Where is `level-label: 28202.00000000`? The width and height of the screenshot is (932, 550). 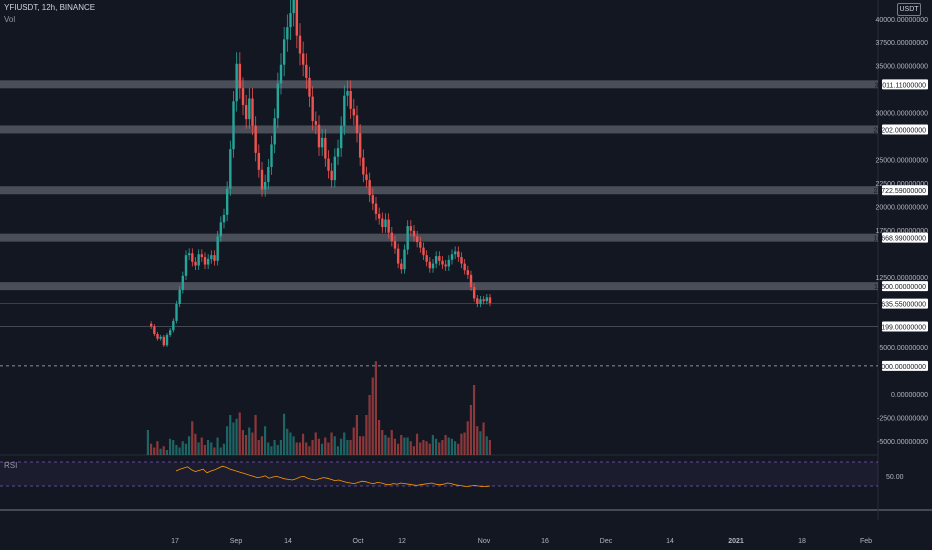
level-label: 28202.00000000 is located at coordinates (899, 130).